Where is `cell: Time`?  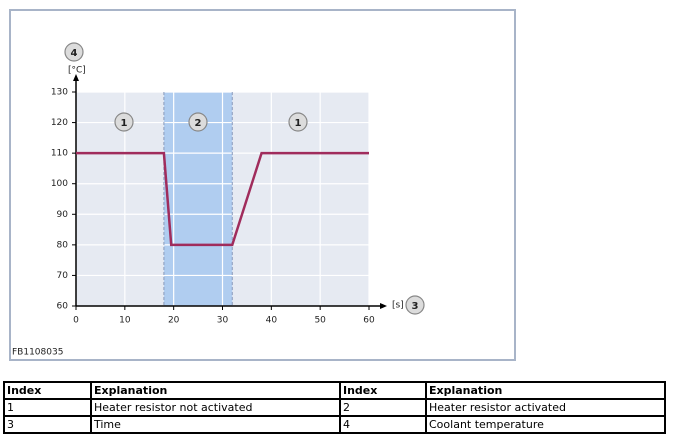
cell: Time is located at coordinates (215, 424).